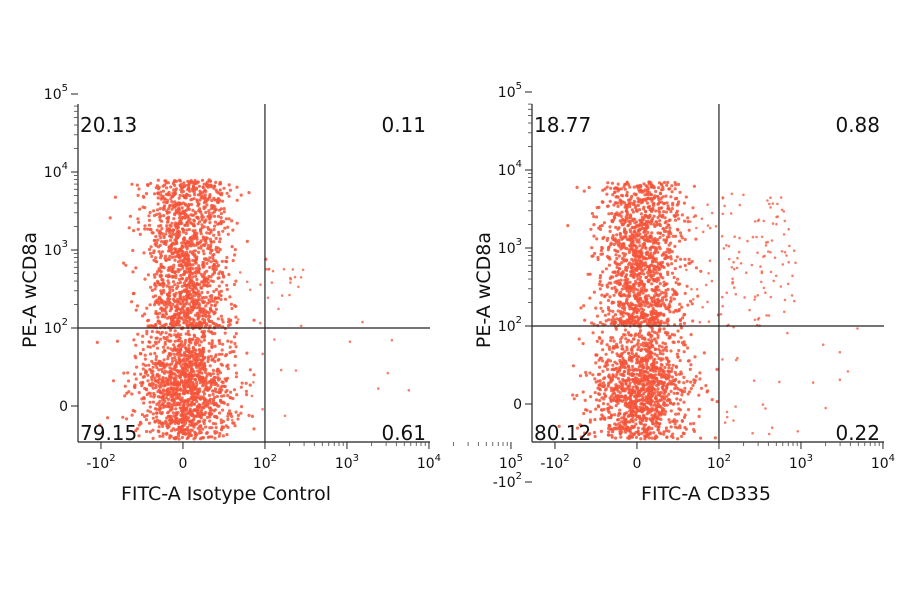 This screenshot has height=594, width=900. What do you see at coordinates (182, 464) in the screenshot?
I see `x-tick-label: 0` at bounding box center [182, 464].